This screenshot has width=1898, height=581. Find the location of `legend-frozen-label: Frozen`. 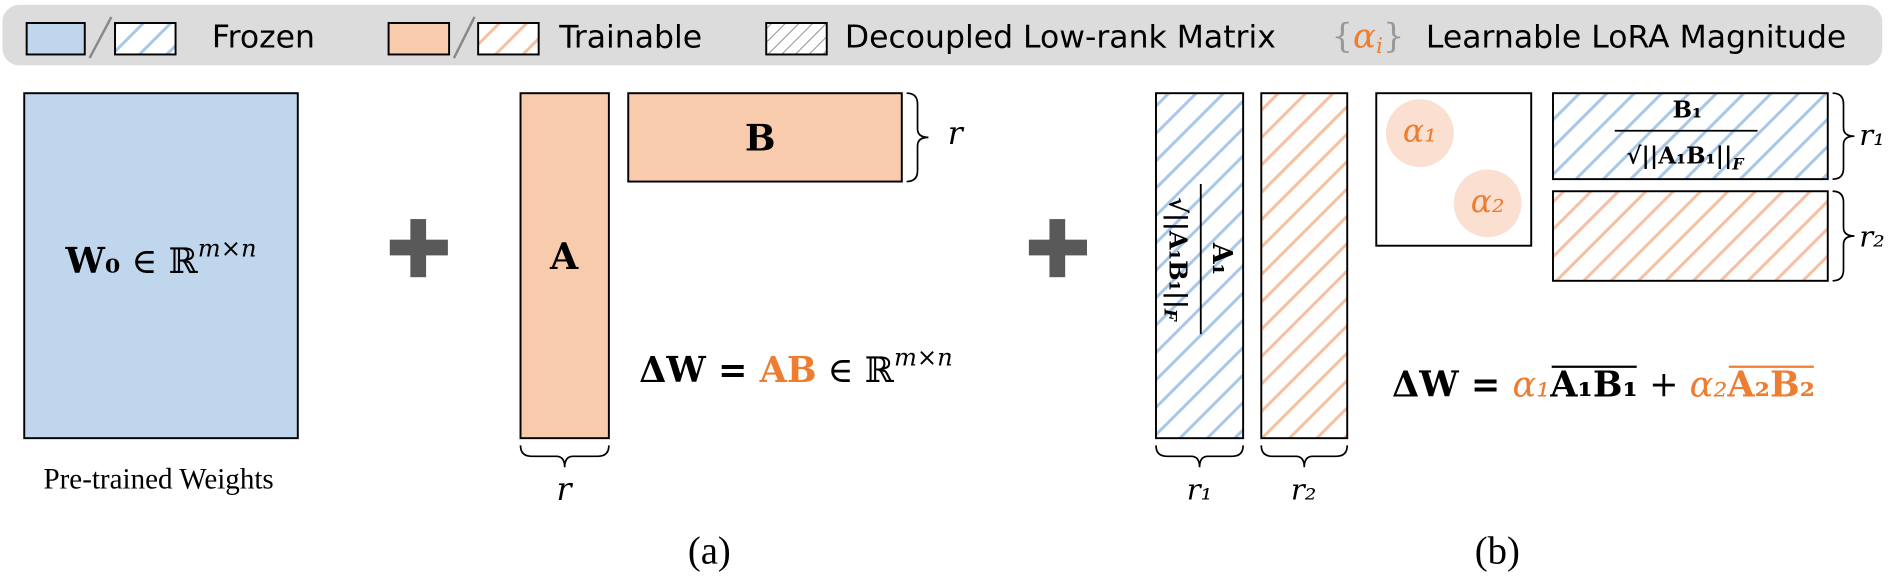

legend-frozen-label: Frozen is located at coordinates (263, 38).